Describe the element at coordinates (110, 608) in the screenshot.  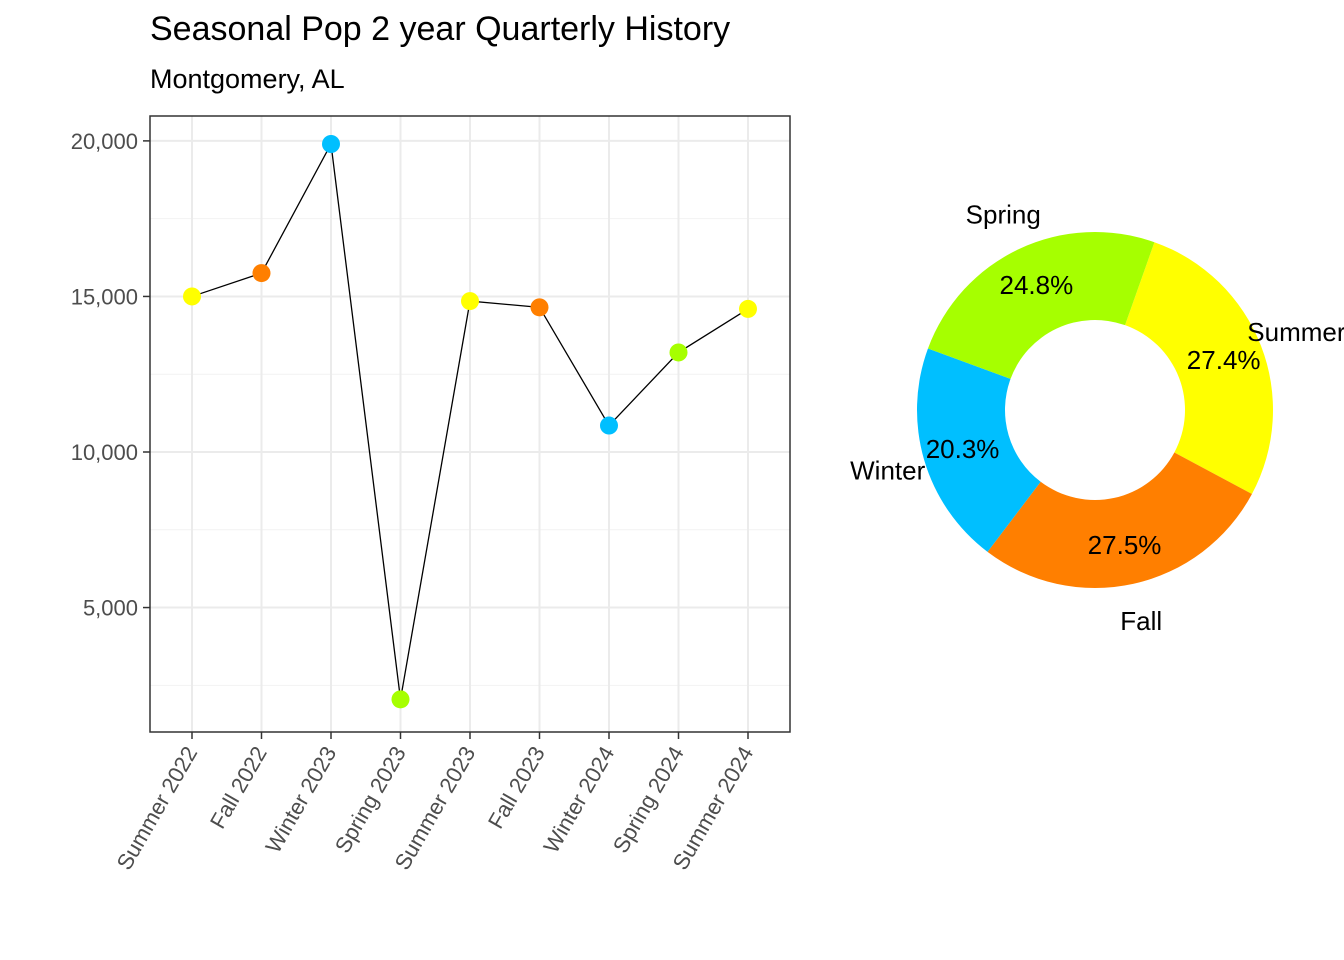
I see `y-tick-label: 5,000` at that location.